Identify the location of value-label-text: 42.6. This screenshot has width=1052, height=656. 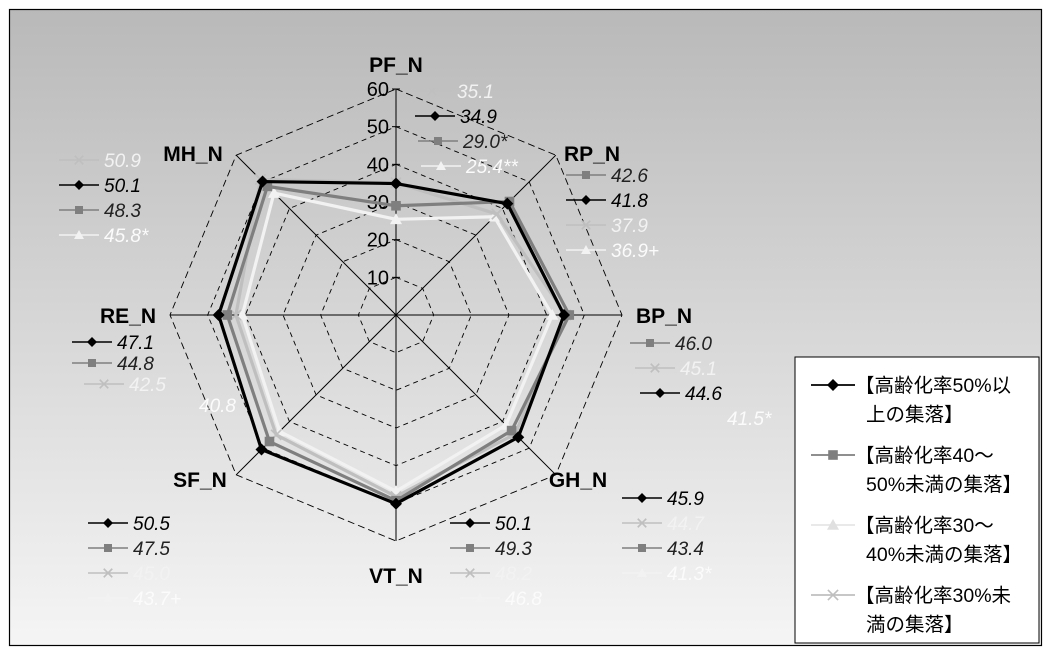
(629, 176).